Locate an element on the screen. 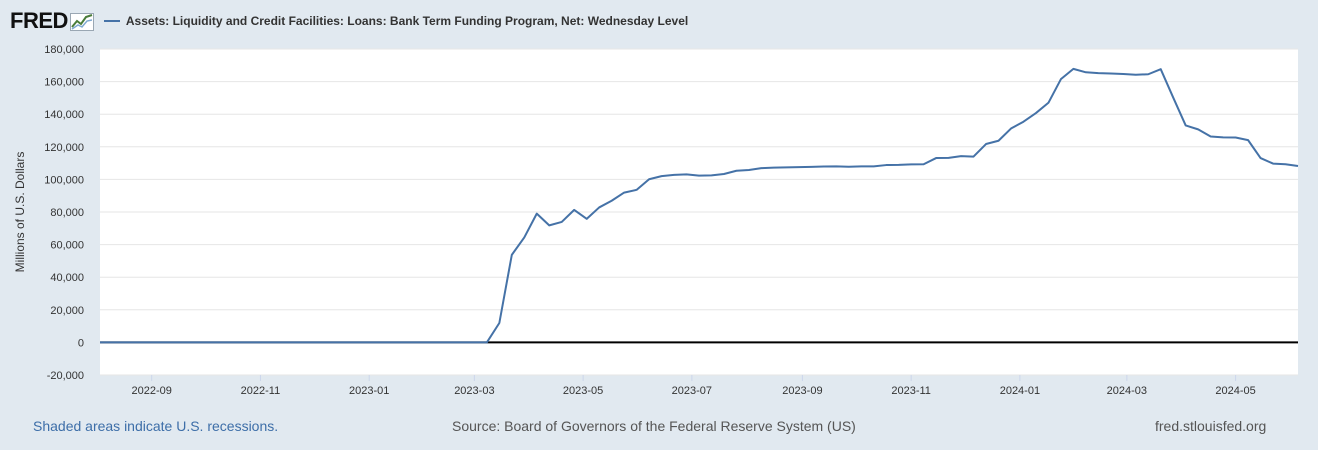  recession-note-link: Shaded areas indicate U.S. recessions. is located at coordinates (156, 426).